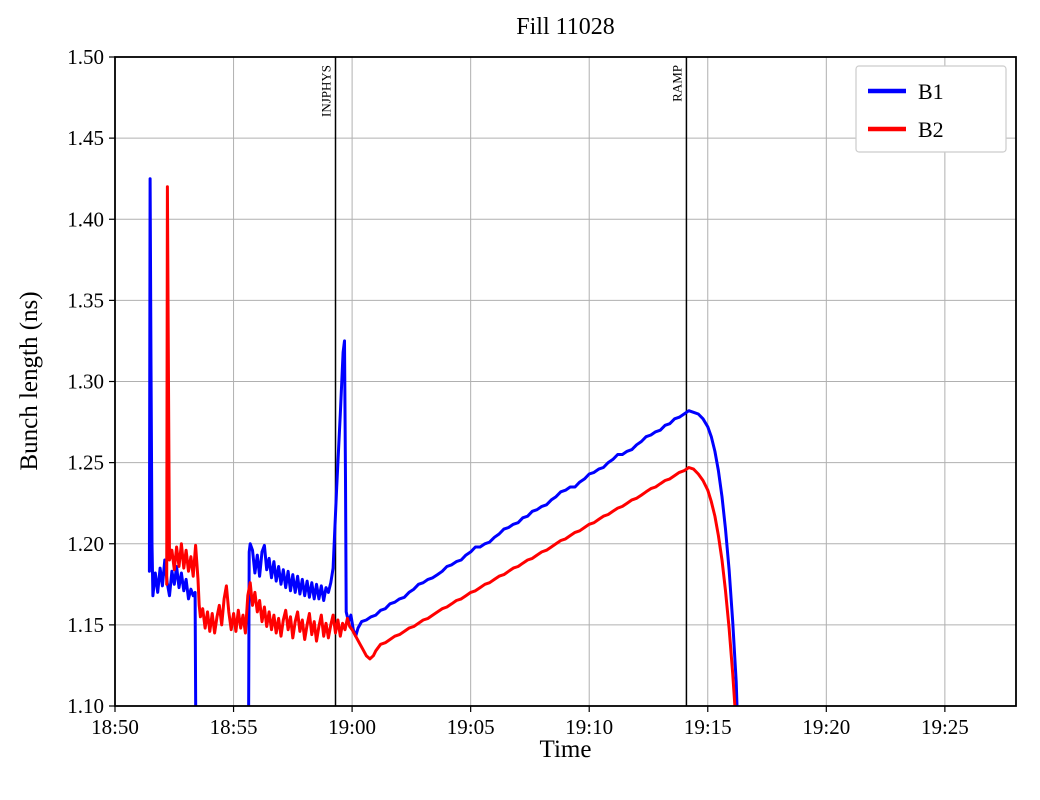 The width and height of the screenshot is (1040, 800). Describe the element at coordinates (85, 625) in the screenshot. I see `y-tick-label: 1.15` at that location.